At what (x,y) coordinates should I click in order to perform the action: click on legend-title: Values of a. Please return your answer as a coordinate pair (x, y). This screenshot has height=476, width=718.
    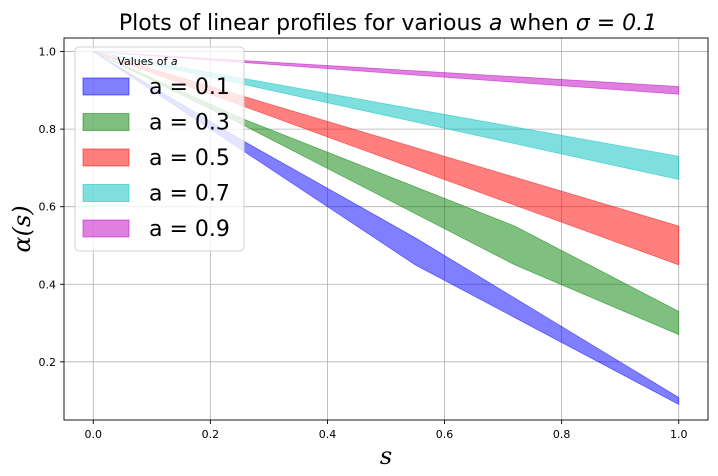
    Looking at the image, I should click on (147, 61).